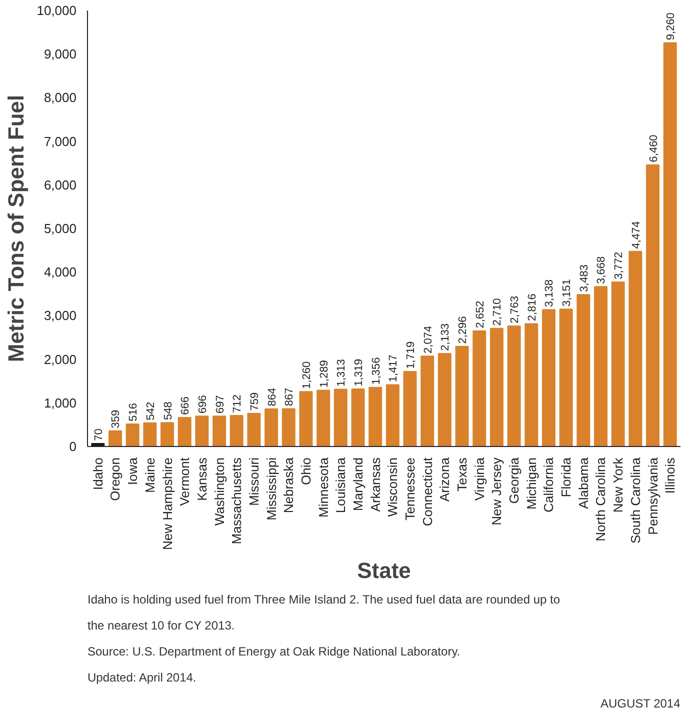  What do you see at coordinates (392, 487) in the screenshot?
I see `x-tick-label: Wisconsin` at bounding box center [392, 487].